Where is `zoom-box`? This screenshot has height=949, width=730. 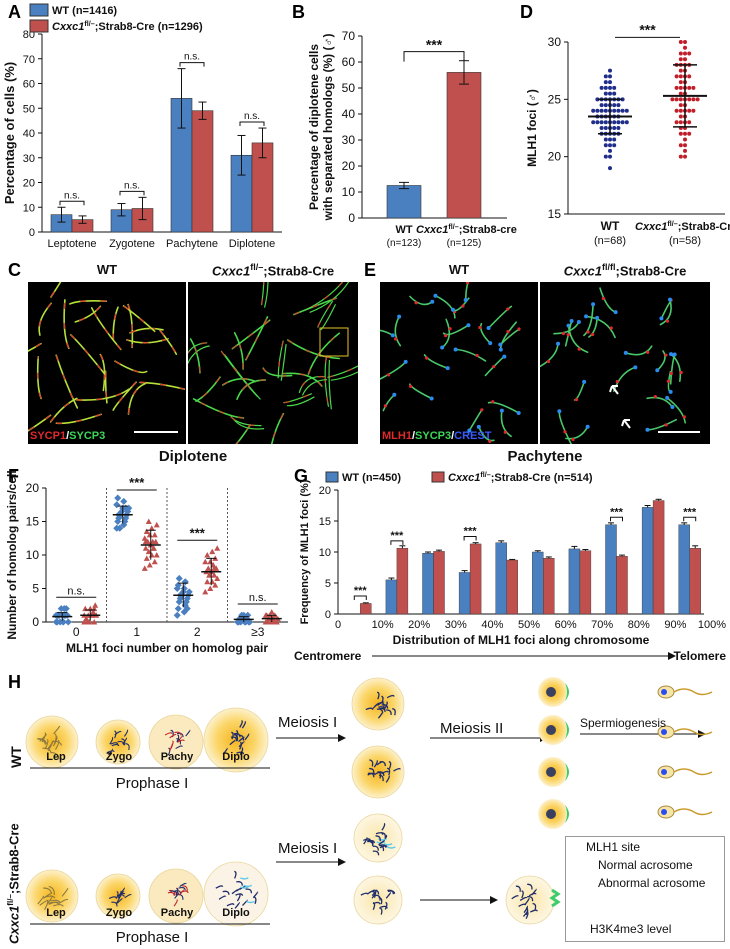 zoom-box is located at coordinates (334, 342).